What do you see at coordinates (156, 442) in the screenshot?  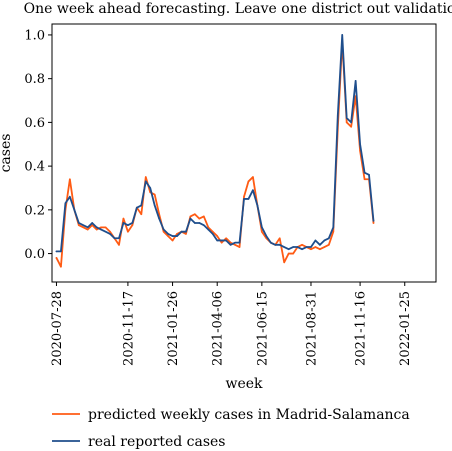 I see `legend-real-label: real reported cases` at bounding box center [156, 442].